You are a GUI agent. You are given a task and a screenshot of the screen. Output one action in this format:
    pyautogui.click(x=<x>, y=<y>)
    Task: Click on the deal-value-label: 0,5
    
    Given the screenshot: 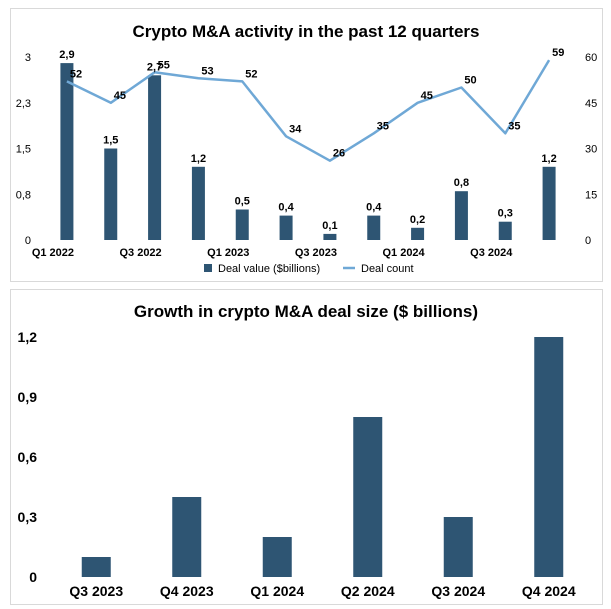 What is the action you would take?
    pyautogui.click(x=242, y=202)
    